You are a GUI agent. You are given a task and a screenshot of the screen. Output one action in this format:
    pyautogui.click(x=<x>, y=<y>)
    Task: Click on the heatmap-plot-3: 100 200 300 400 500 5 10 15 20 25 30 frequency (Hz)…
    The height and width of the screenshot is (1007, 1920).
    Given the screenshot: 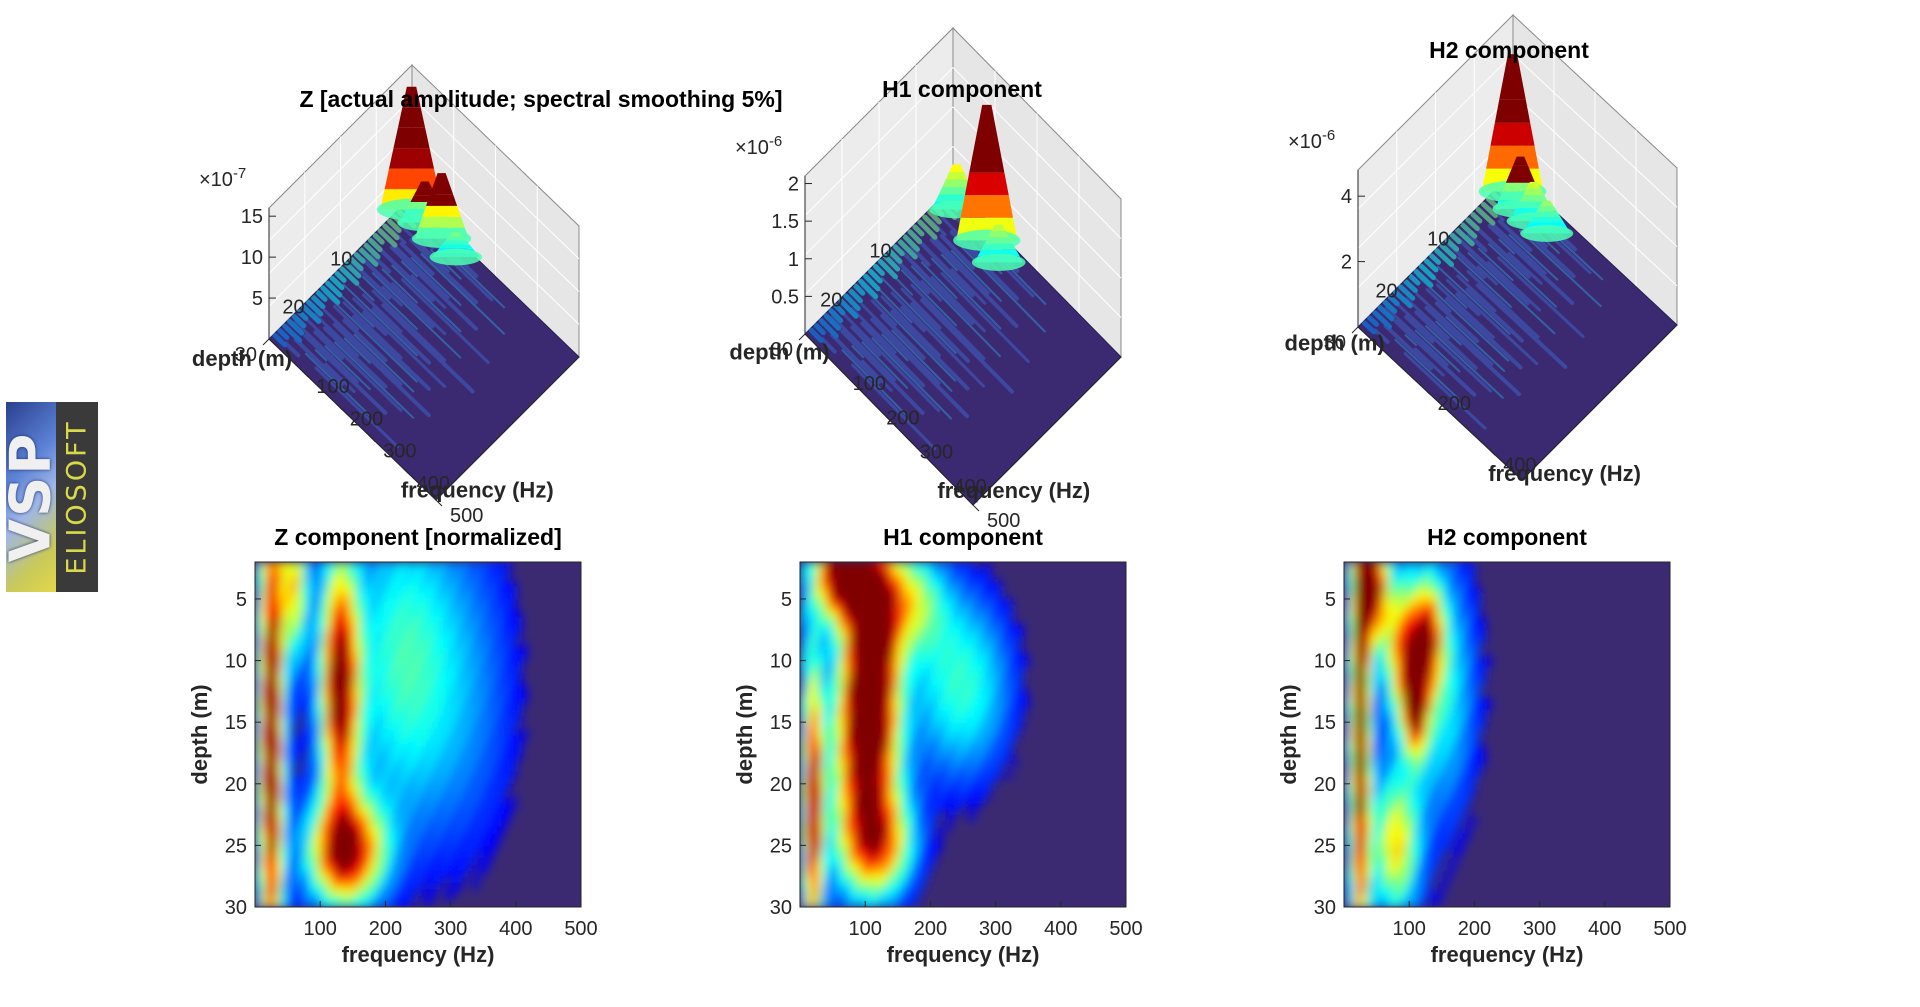 What is the action you would take?
    pyautogui.click(x=1481, y=745)
    